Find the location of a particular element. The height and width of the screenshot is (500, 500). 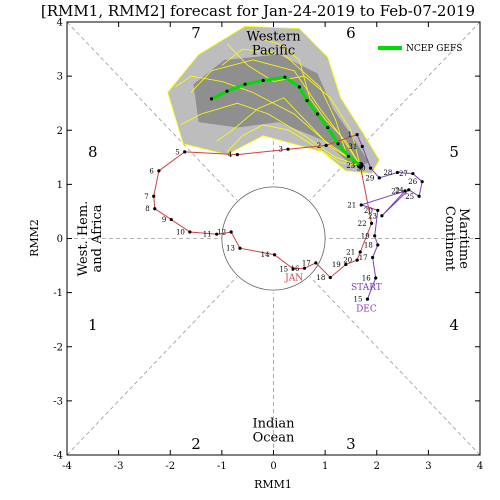

forecast-mean-line is located at coordinates (286, 121).